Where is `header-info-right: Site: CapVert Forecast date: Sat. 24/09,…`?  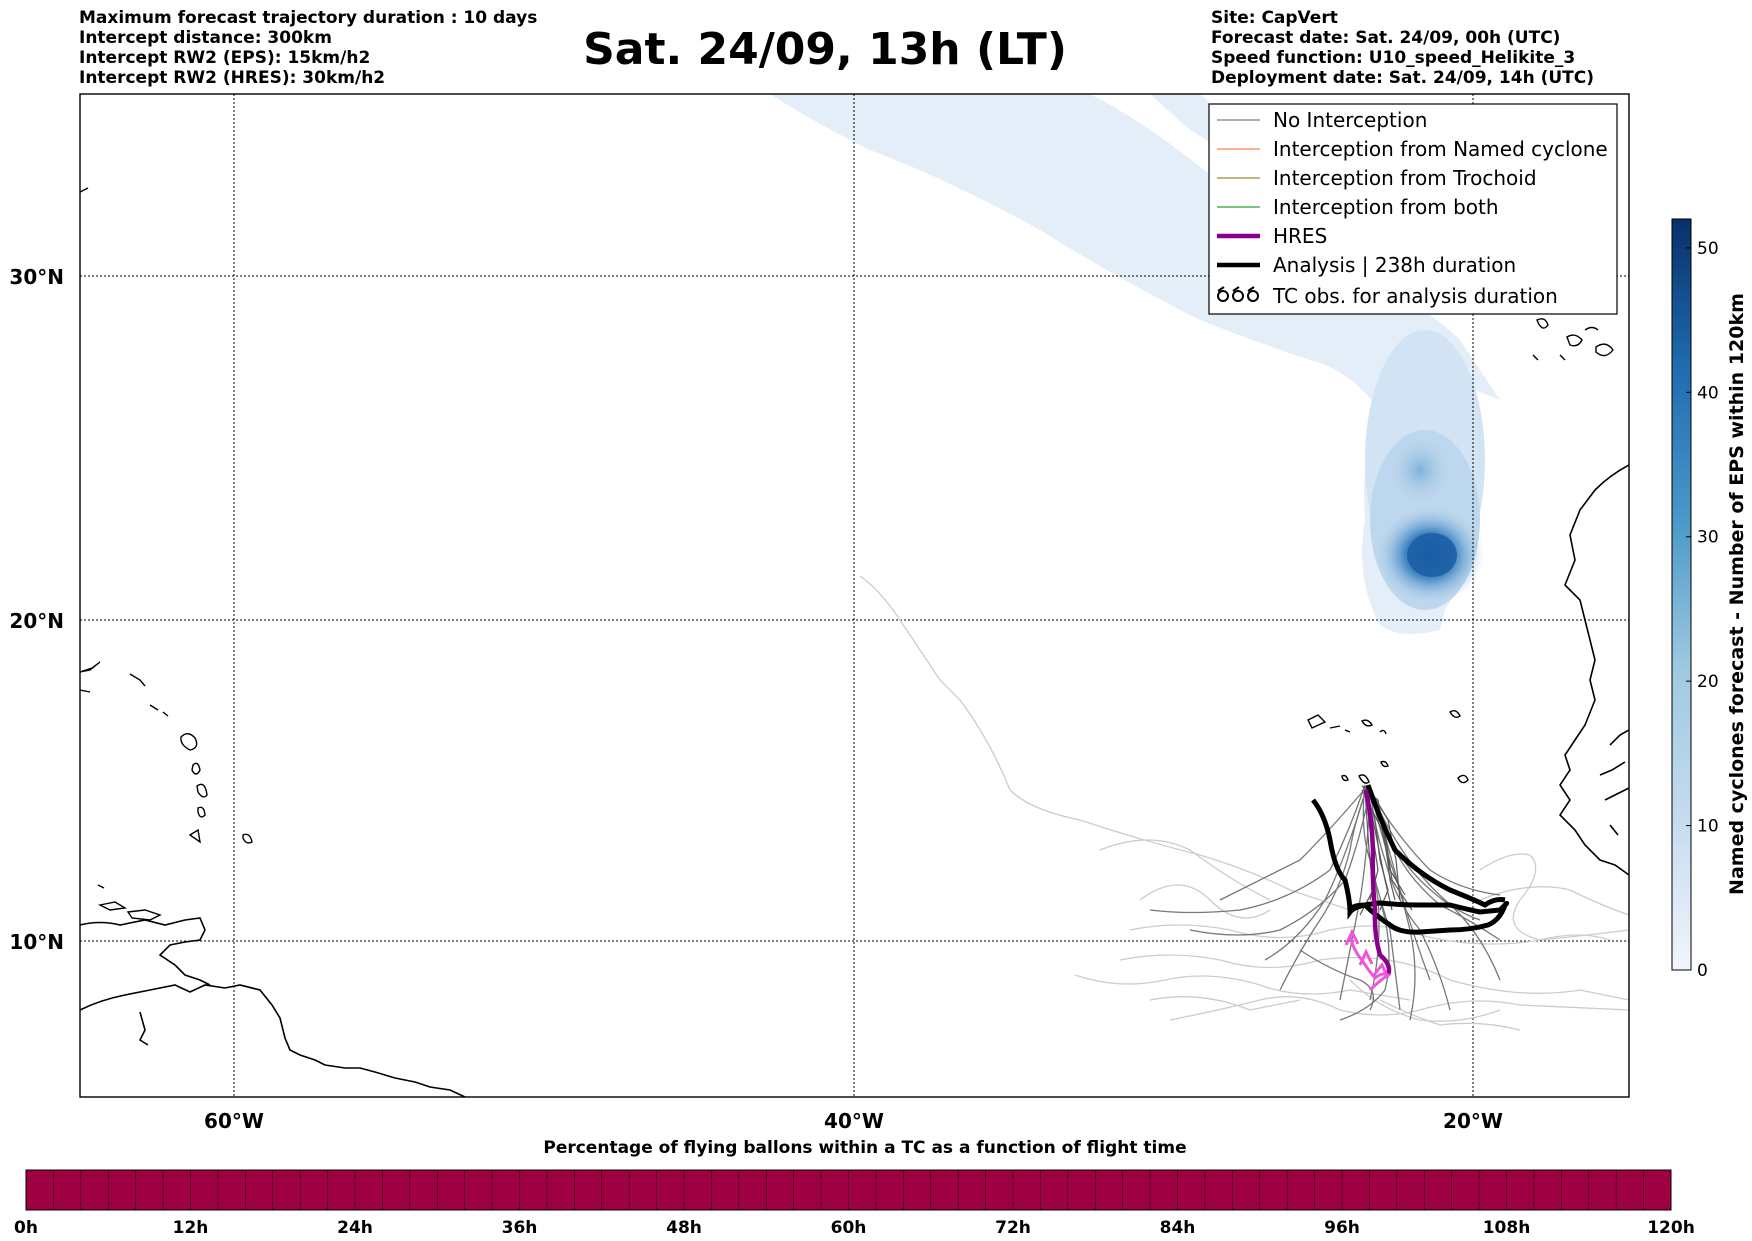 header-info-right: Site: CapVert Forecast date: Sat. 24/09,… is located at coordinates (1402, 48).